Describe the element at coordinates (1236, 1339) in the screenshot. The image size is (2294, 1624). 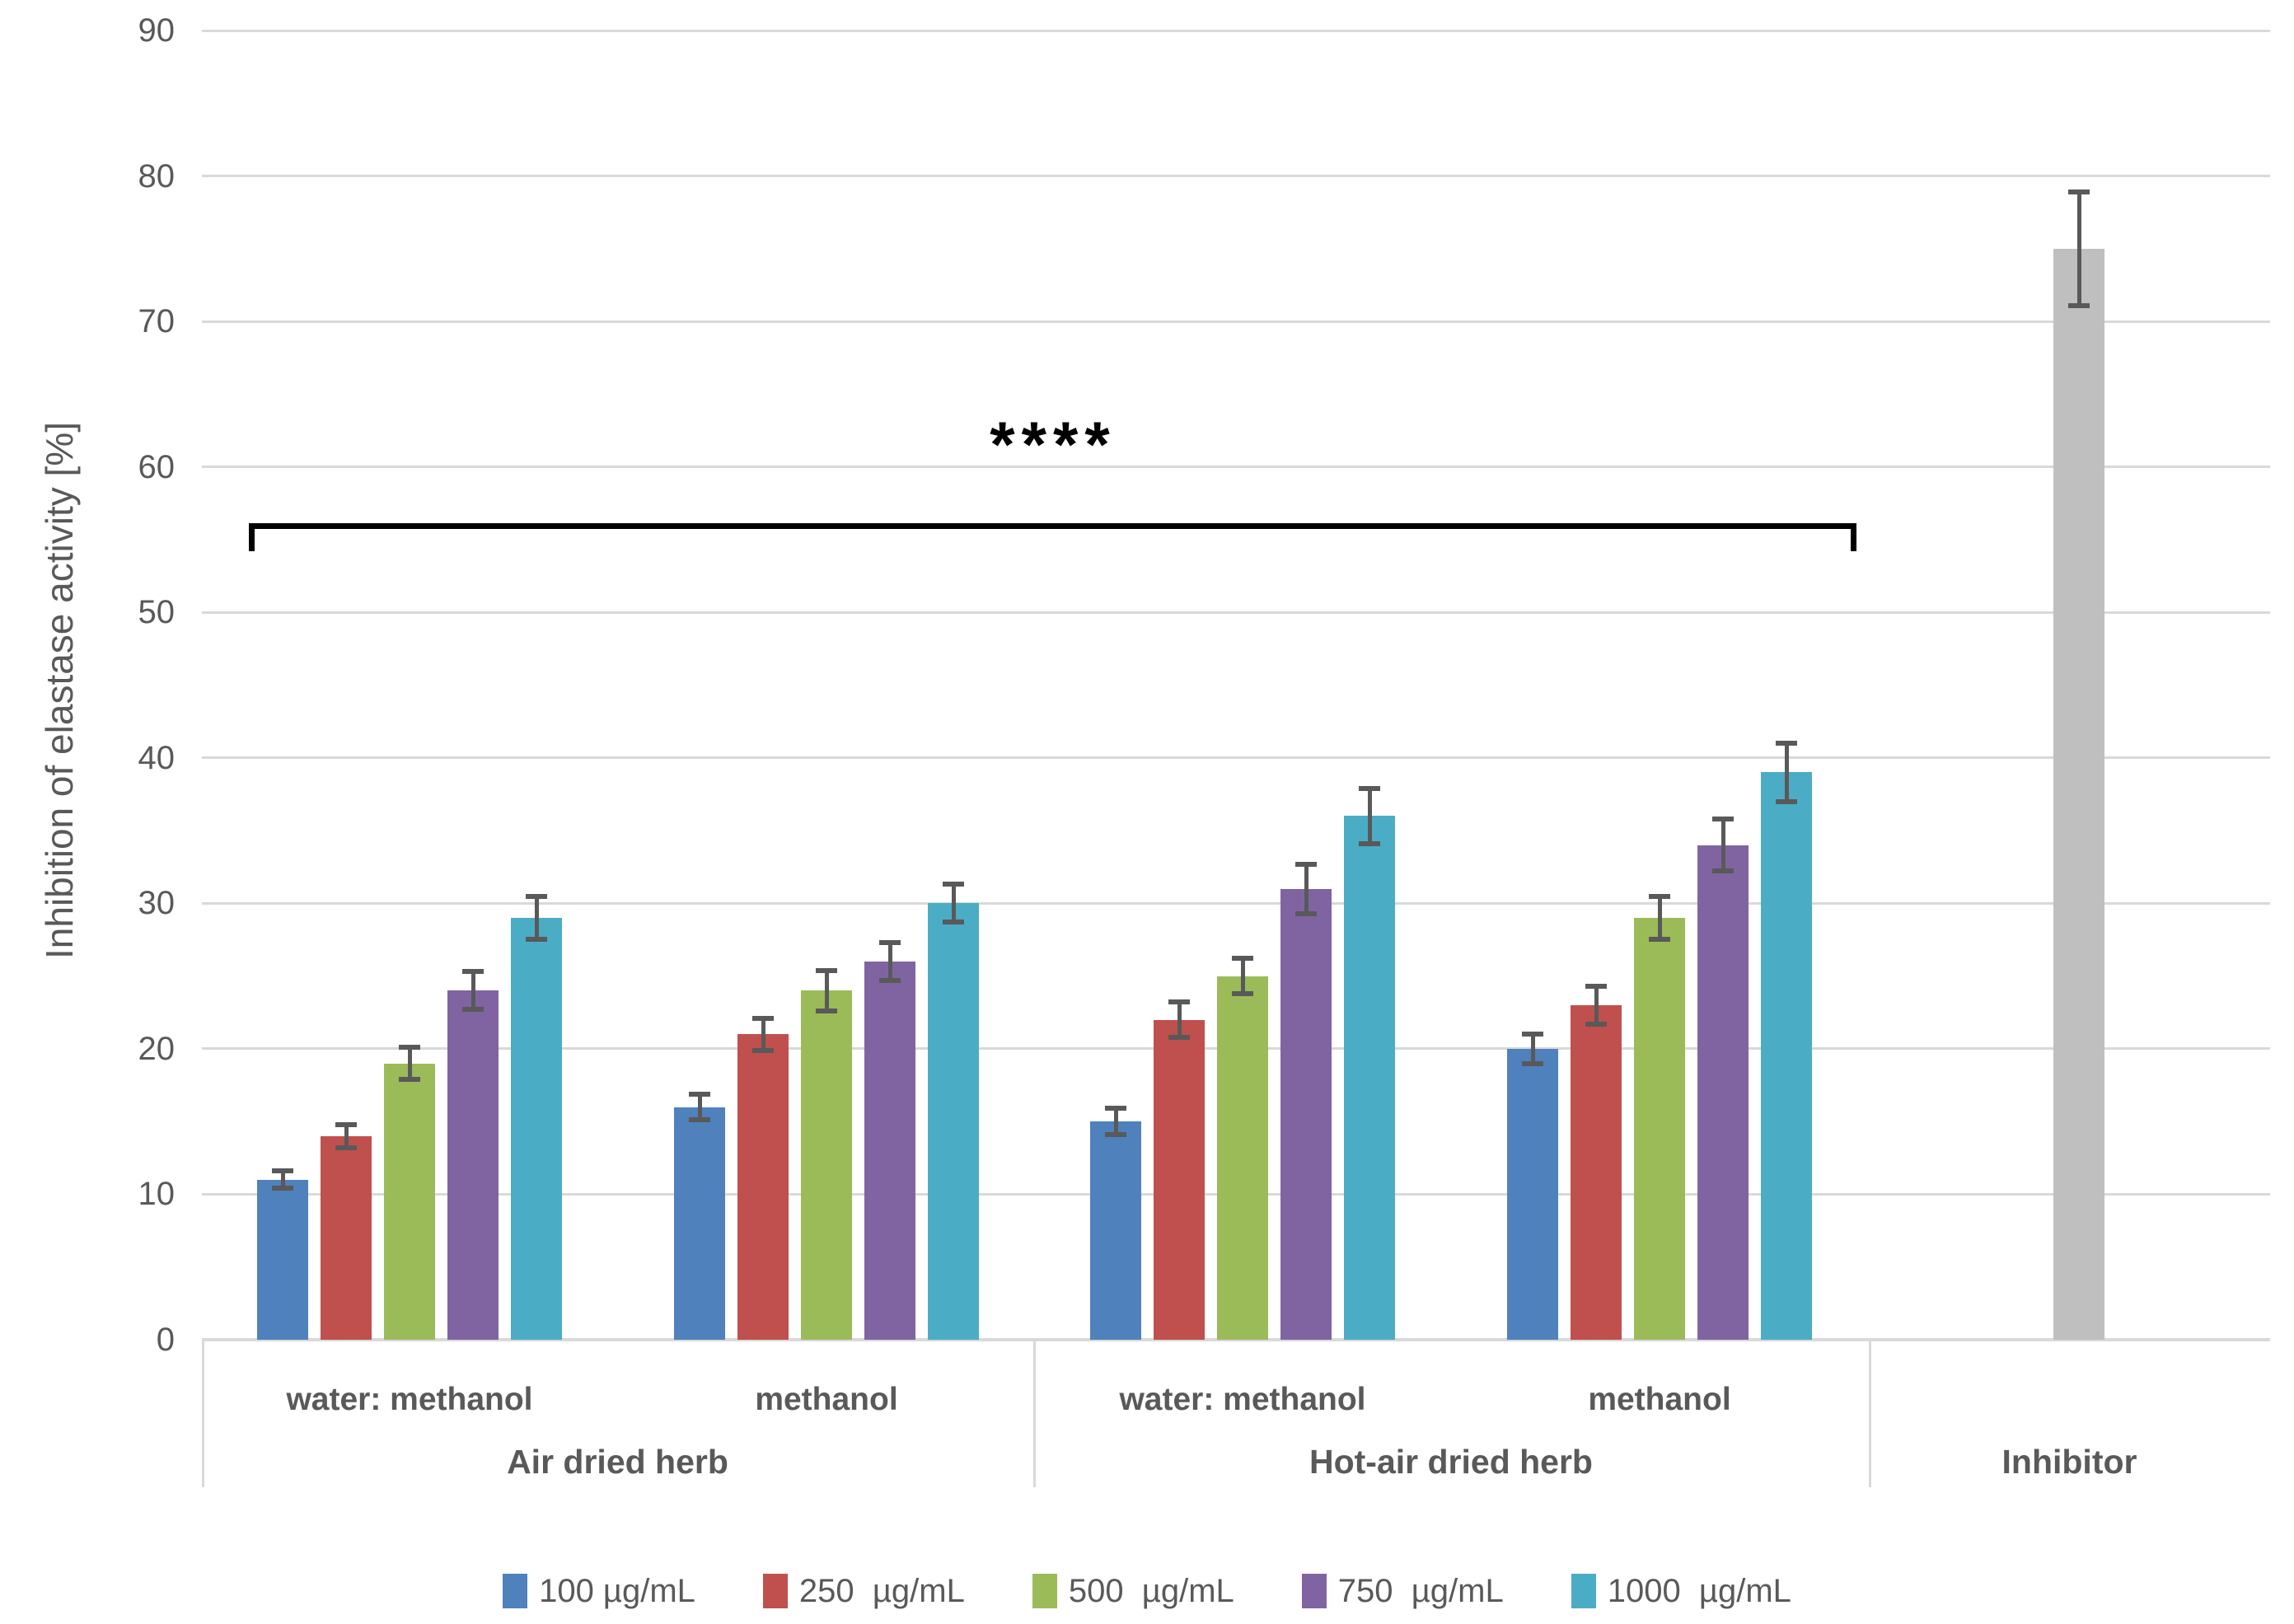
I see `x-axis-line` at that location.